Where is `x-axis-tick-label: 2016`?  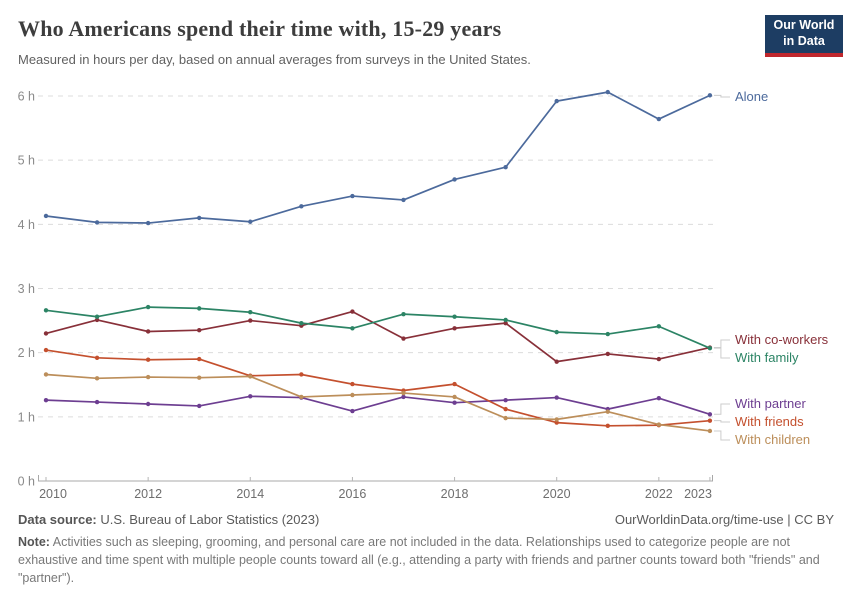
x-axis-tick-label: 2016 is located at coordinates (353, 494).